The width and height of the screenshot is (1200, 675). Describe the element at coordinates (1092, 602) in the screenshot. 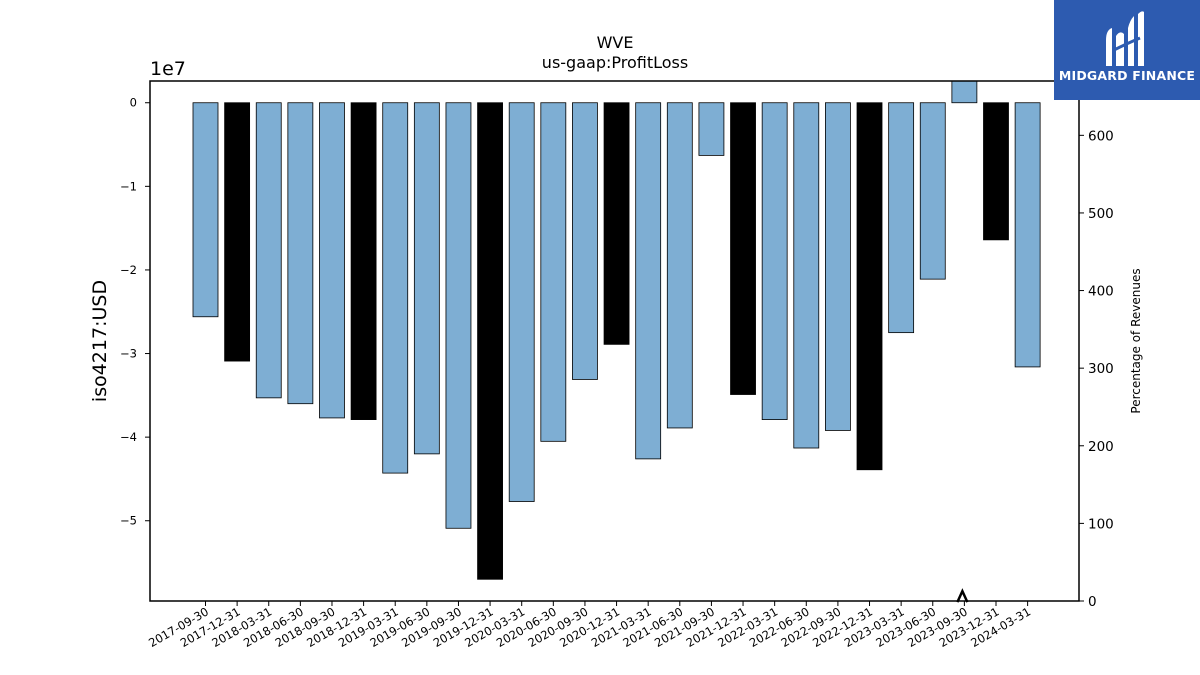

I see `y2-tick-label: 0` at that location.